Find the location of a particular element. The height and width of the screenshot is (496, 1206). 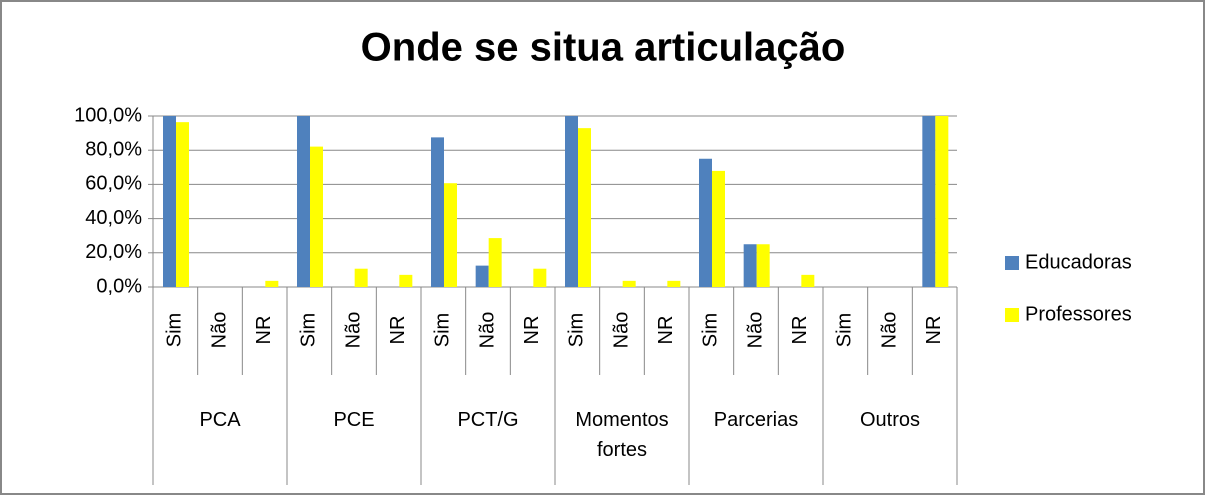

group-label: Momentos fortes is located at coordinates (622, 435).